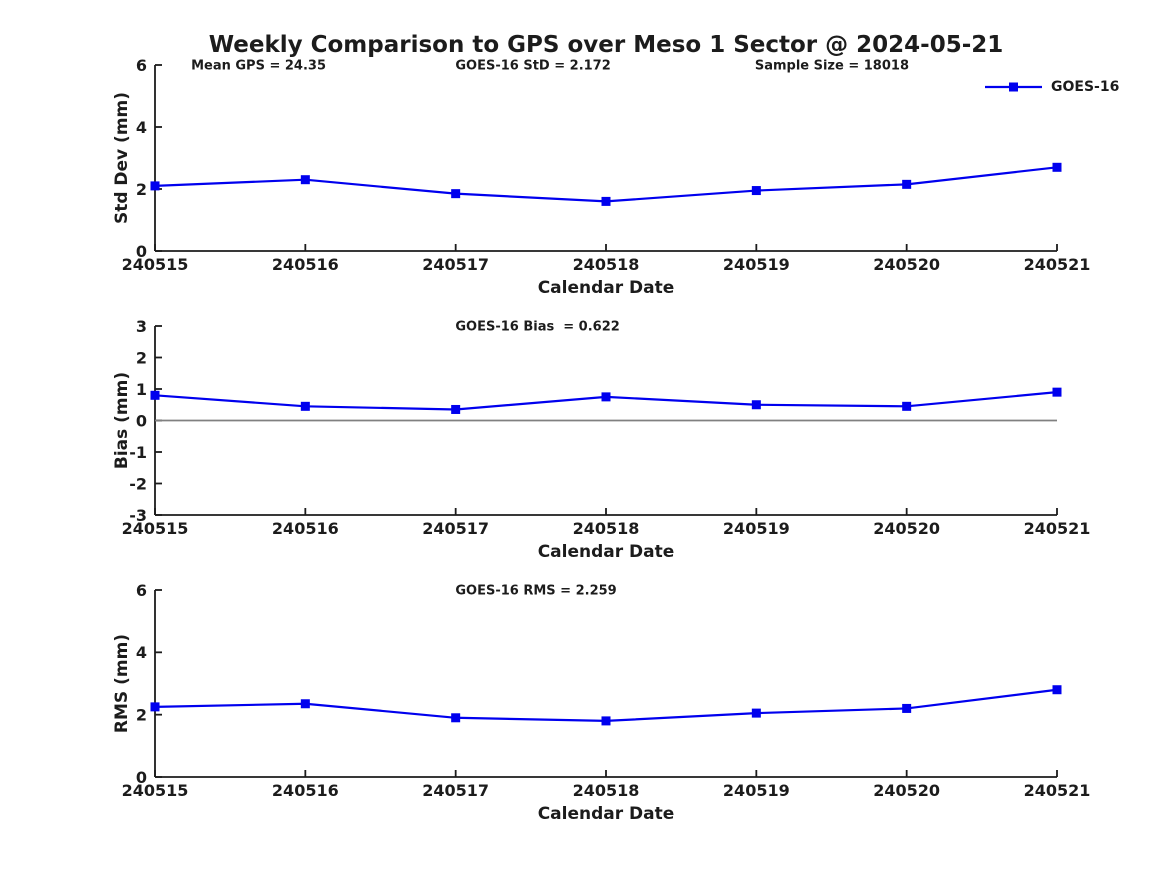  Describe the element at coordinates (537, 327) in the screenshot. I see `annotation: GOES-16 Bias = 0.622` at that location.